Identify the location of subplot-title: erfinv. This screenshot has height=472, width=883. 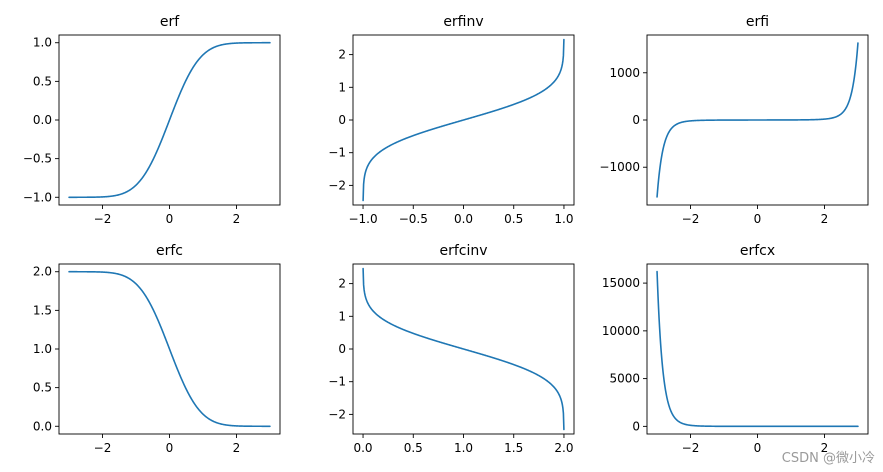
(463, 22).